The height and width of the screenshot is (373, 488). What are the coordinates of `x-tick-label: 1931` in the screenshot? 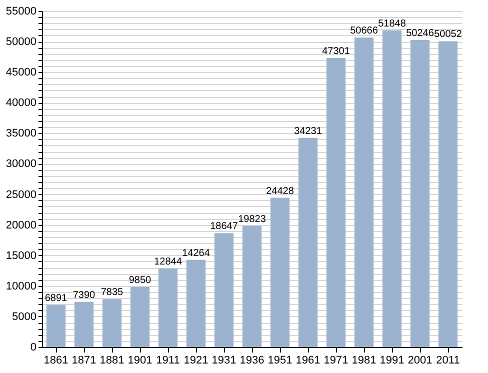 It's located at (224, 360).